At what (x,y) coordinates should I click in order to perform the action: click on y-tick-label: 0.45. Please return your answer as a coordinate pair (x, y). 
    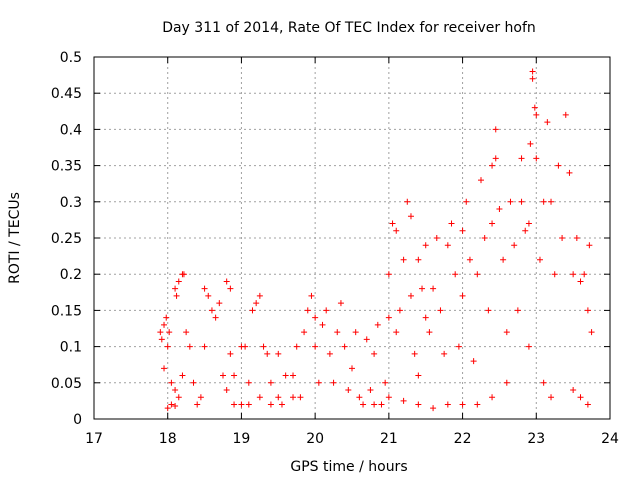
    Looking at the image, I should click on (66, 94).